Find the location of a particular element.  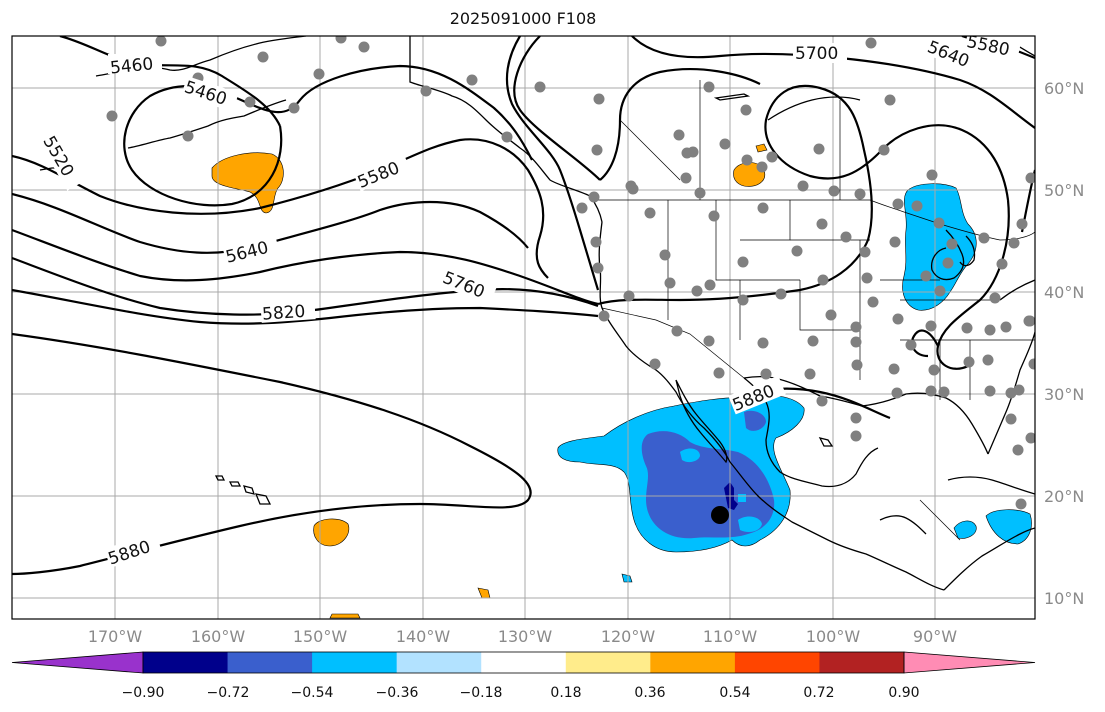

lon-label: 160°W is located at coordinates (218, 636).